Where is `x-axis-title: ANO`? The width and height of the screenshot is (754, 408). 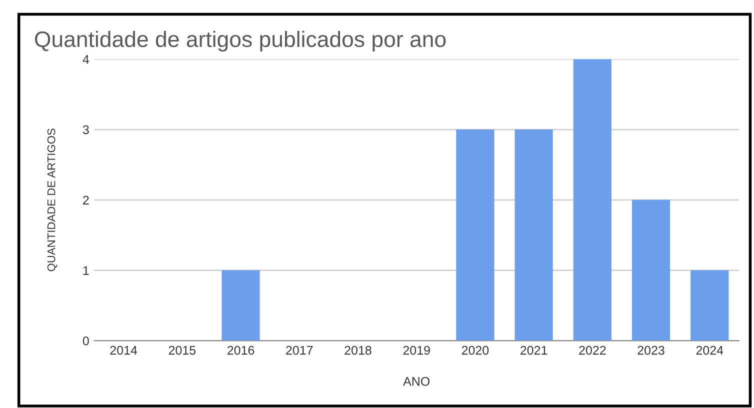
x-axis-title: ANO is located at coordinates (416, 381).